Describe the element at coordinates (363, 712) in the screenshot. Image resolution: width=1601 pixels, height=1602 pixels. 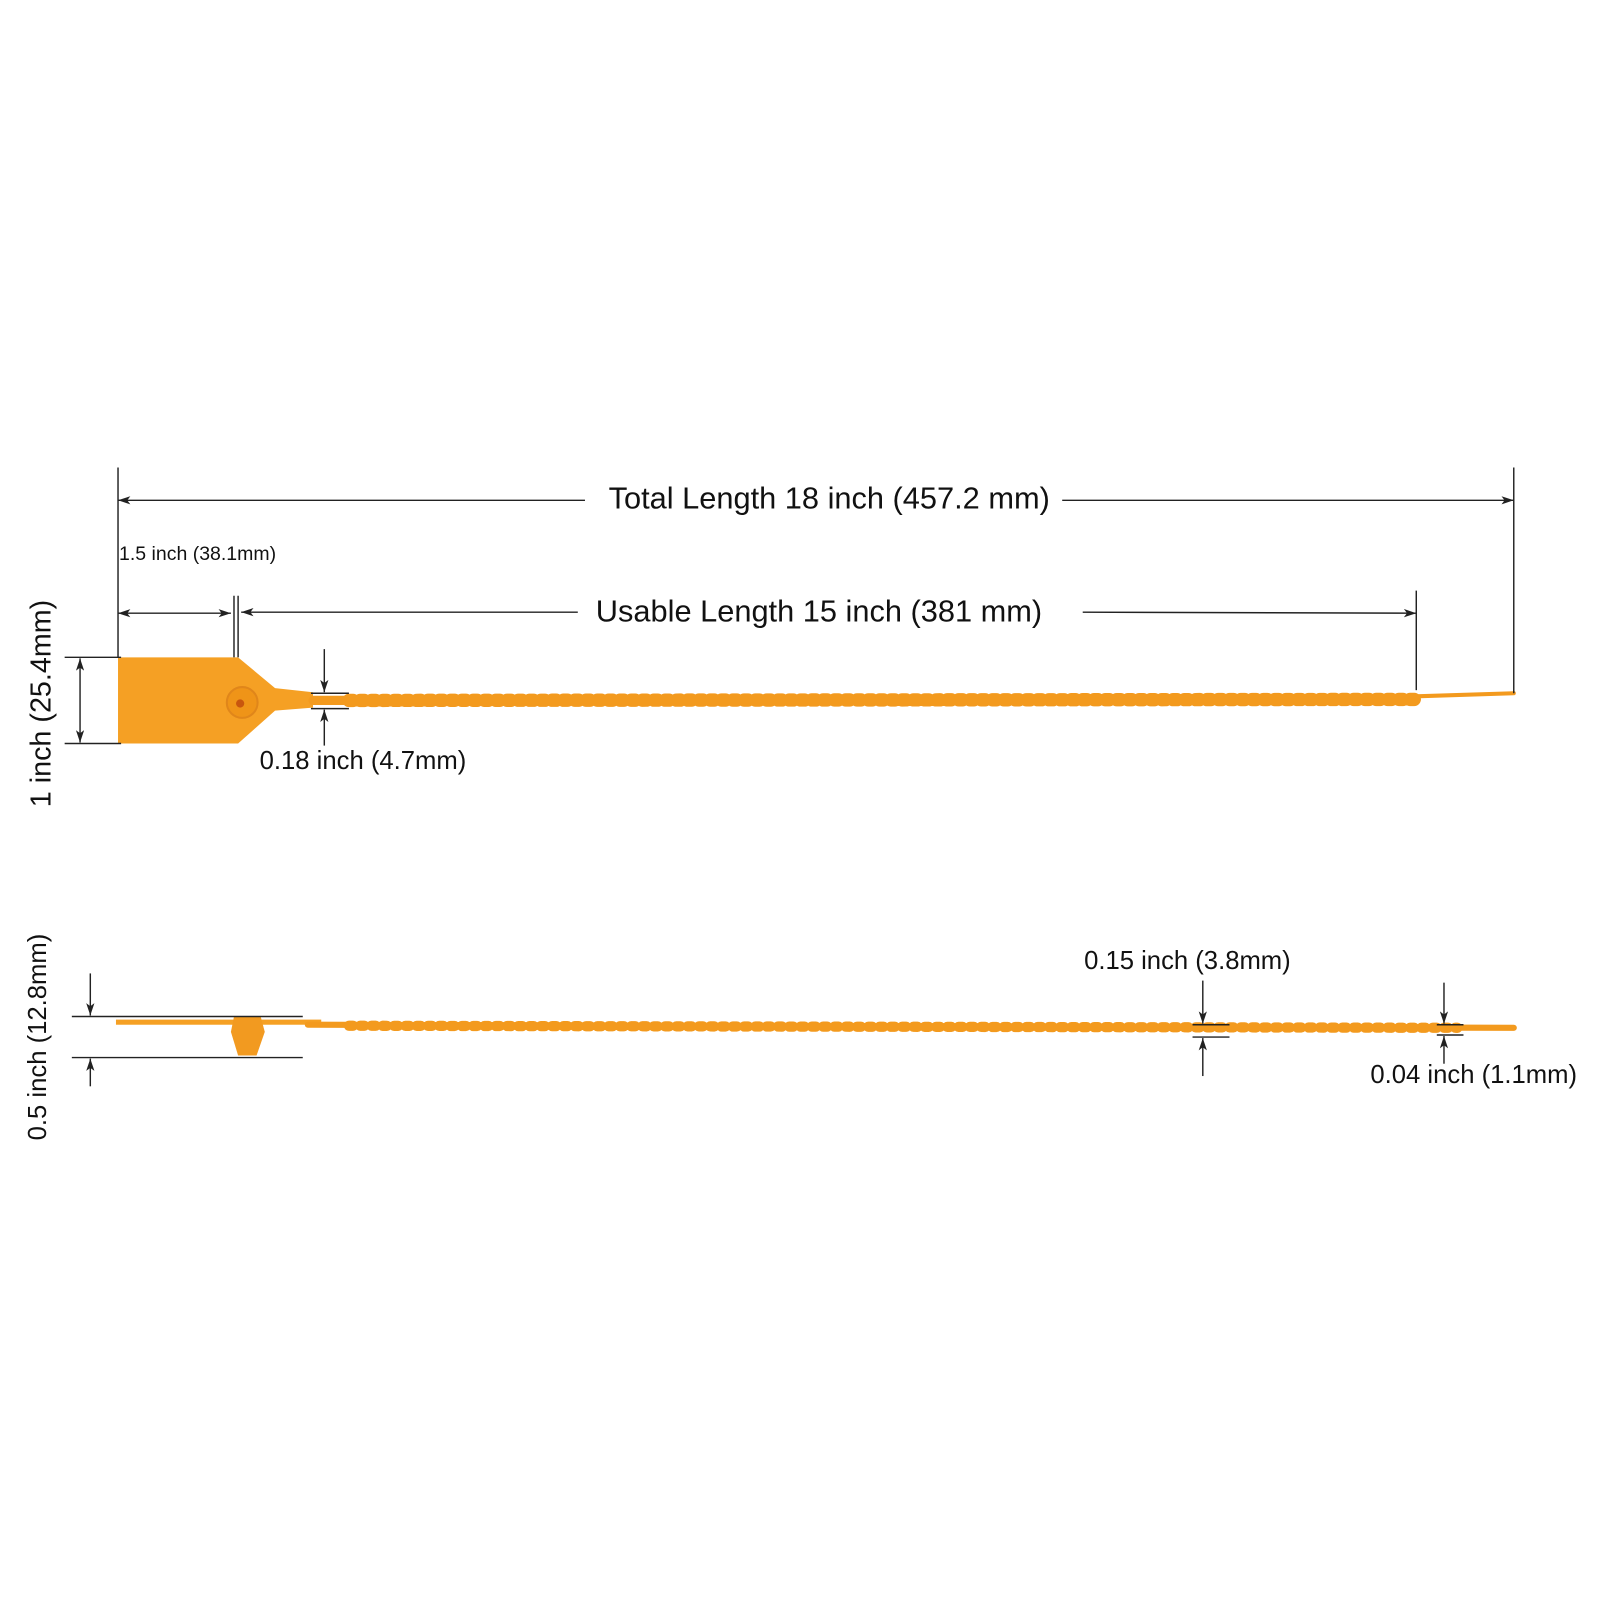
I see `tail-width-dimension: 0.18 inch (4.7mm)` at that location.